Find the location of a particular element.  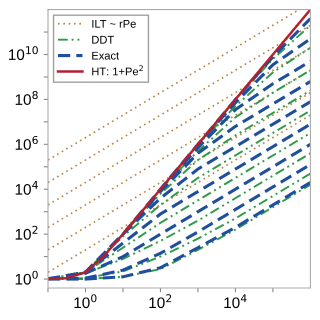

y-tick-label: 10$^{0}$ is located at coordinates (27, 277).